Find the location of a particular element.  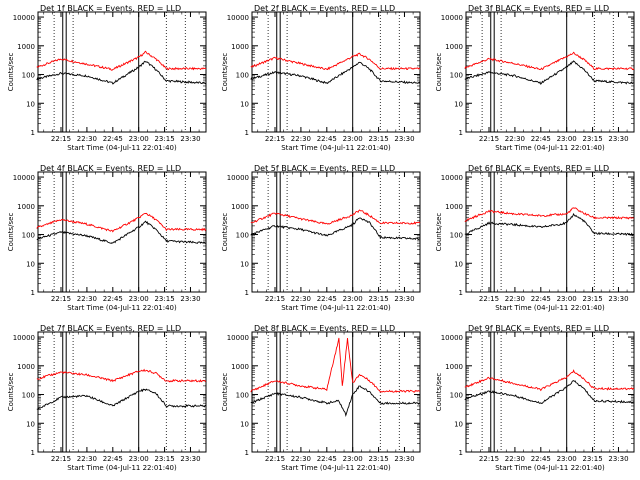

panel-title: Det 5f BLACK = Events, RED = LLD is located at coordinates (324, 168).